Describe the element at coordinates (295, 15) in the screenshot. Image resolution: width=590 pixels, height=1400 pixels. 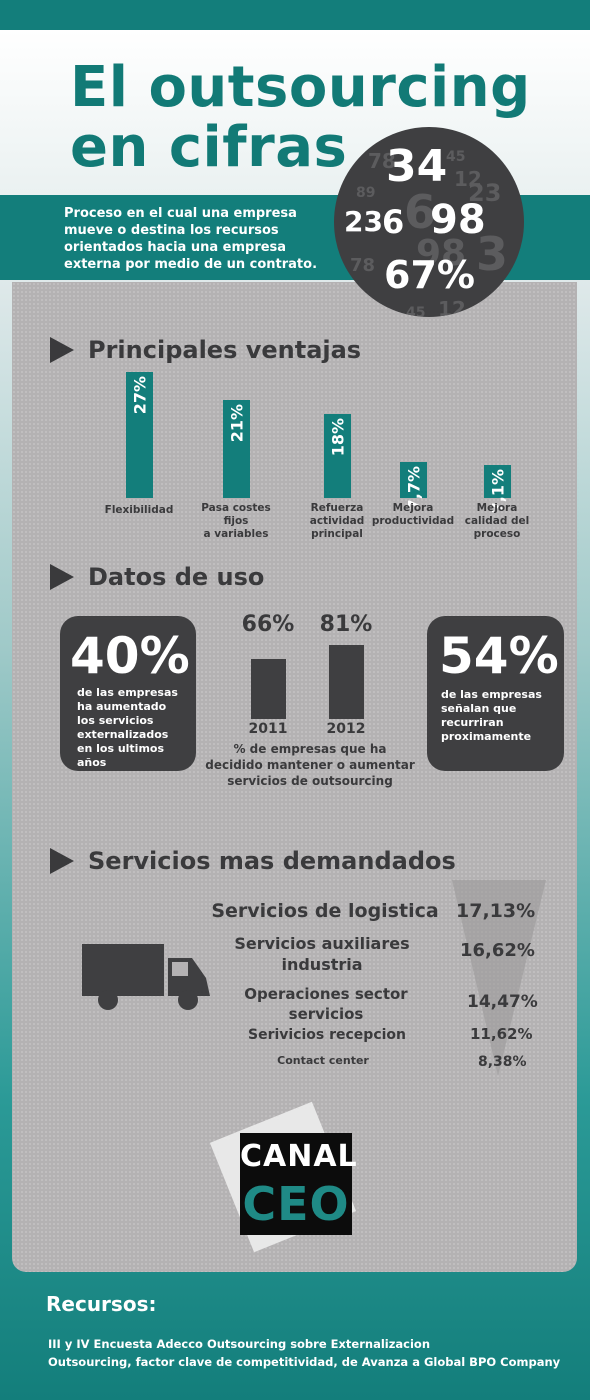
I see `top-band` at that location.